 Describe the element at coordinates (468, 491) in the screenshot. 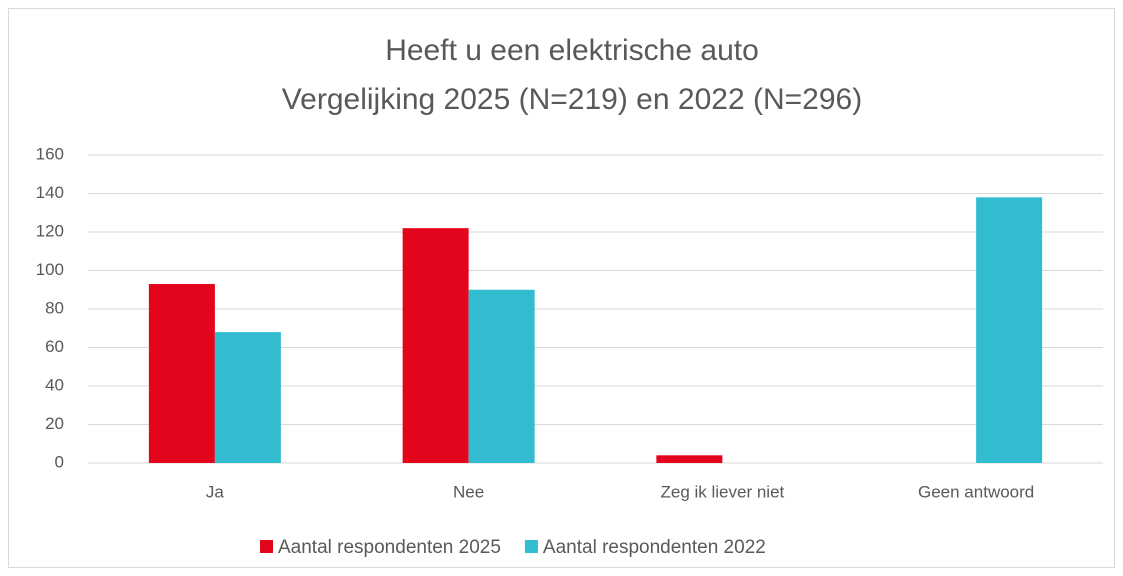

I see `x-tick-label: Nee` at that location.